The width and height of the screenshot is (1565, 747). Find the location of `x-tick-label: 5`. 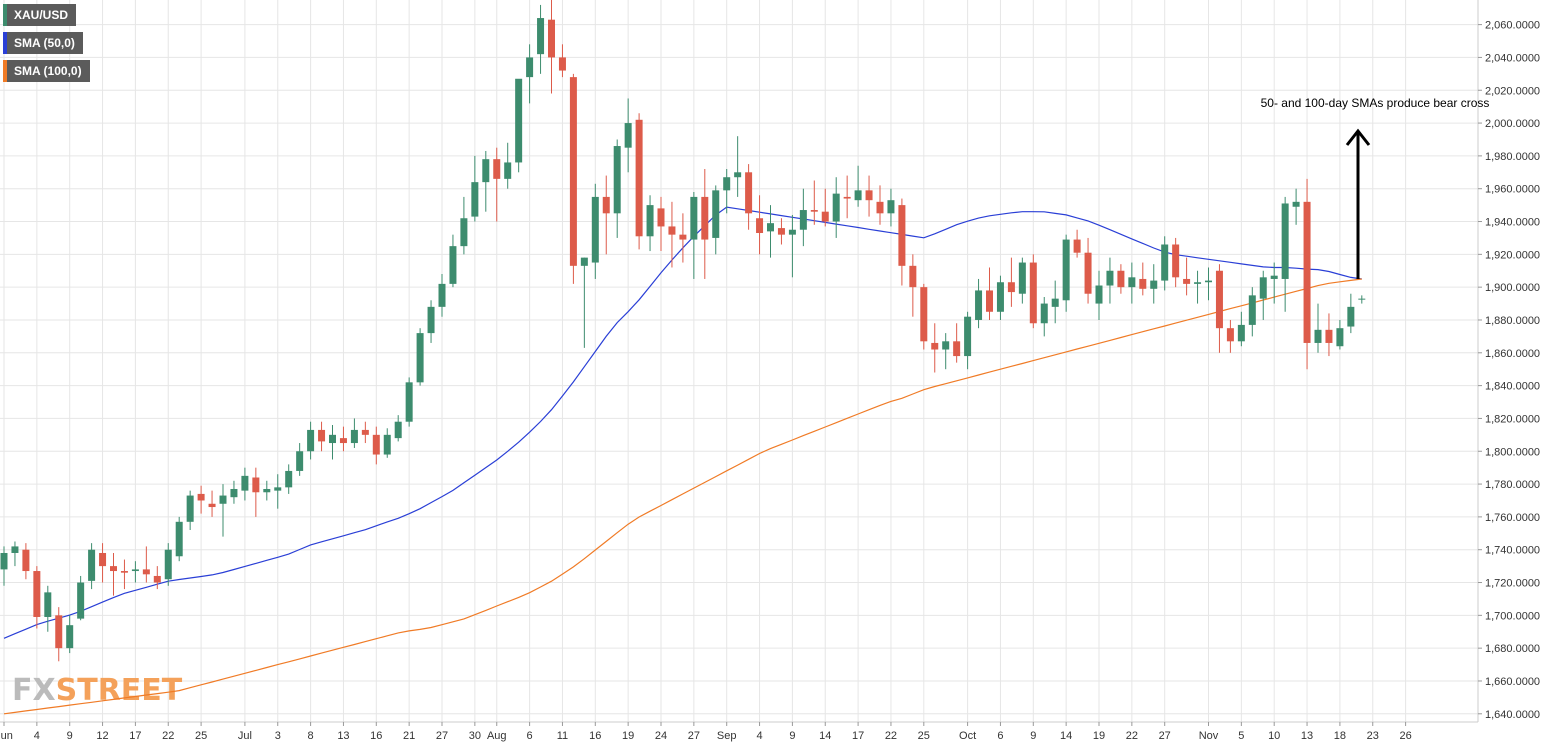

x-tick-label: 5 is located at coordinates (1241, 736).